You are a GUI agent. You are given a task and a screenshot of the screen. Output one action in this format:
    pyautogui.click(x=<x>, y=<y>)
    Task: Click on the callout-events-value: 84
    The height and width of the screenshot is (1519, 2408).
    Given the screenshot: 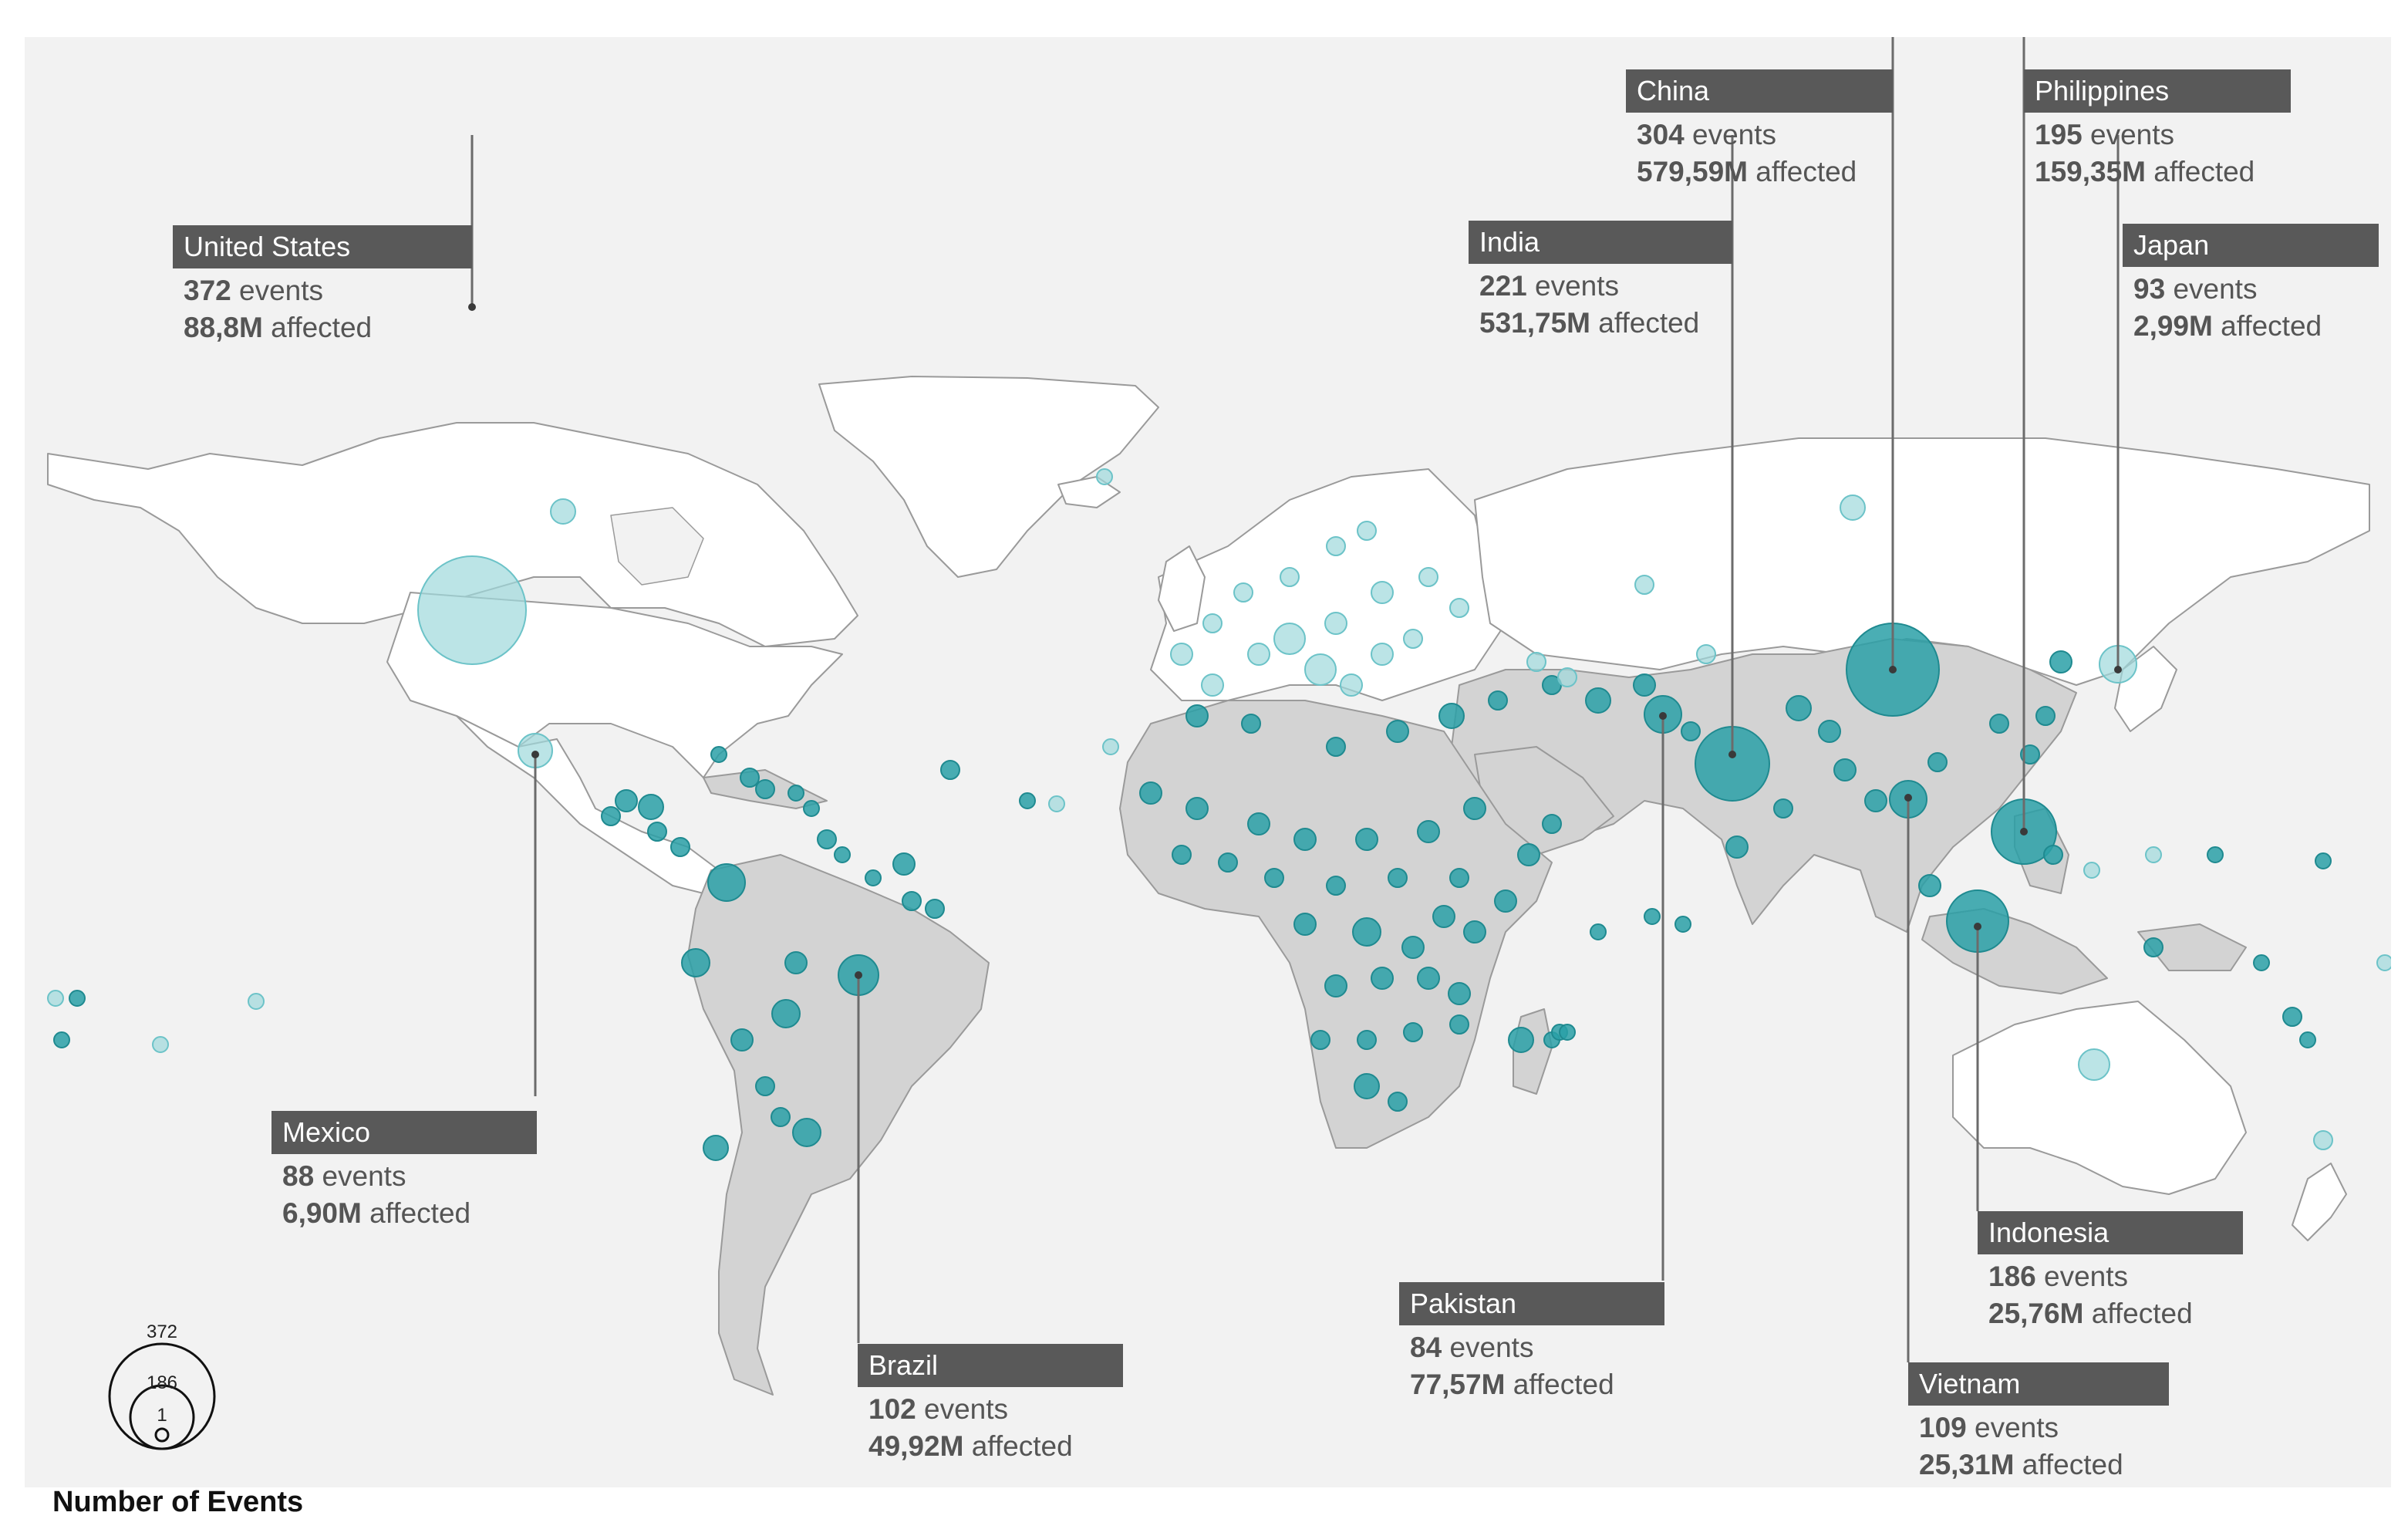 What is the action you would take?
    pyautogui.click(x=1426, y=1347)
    